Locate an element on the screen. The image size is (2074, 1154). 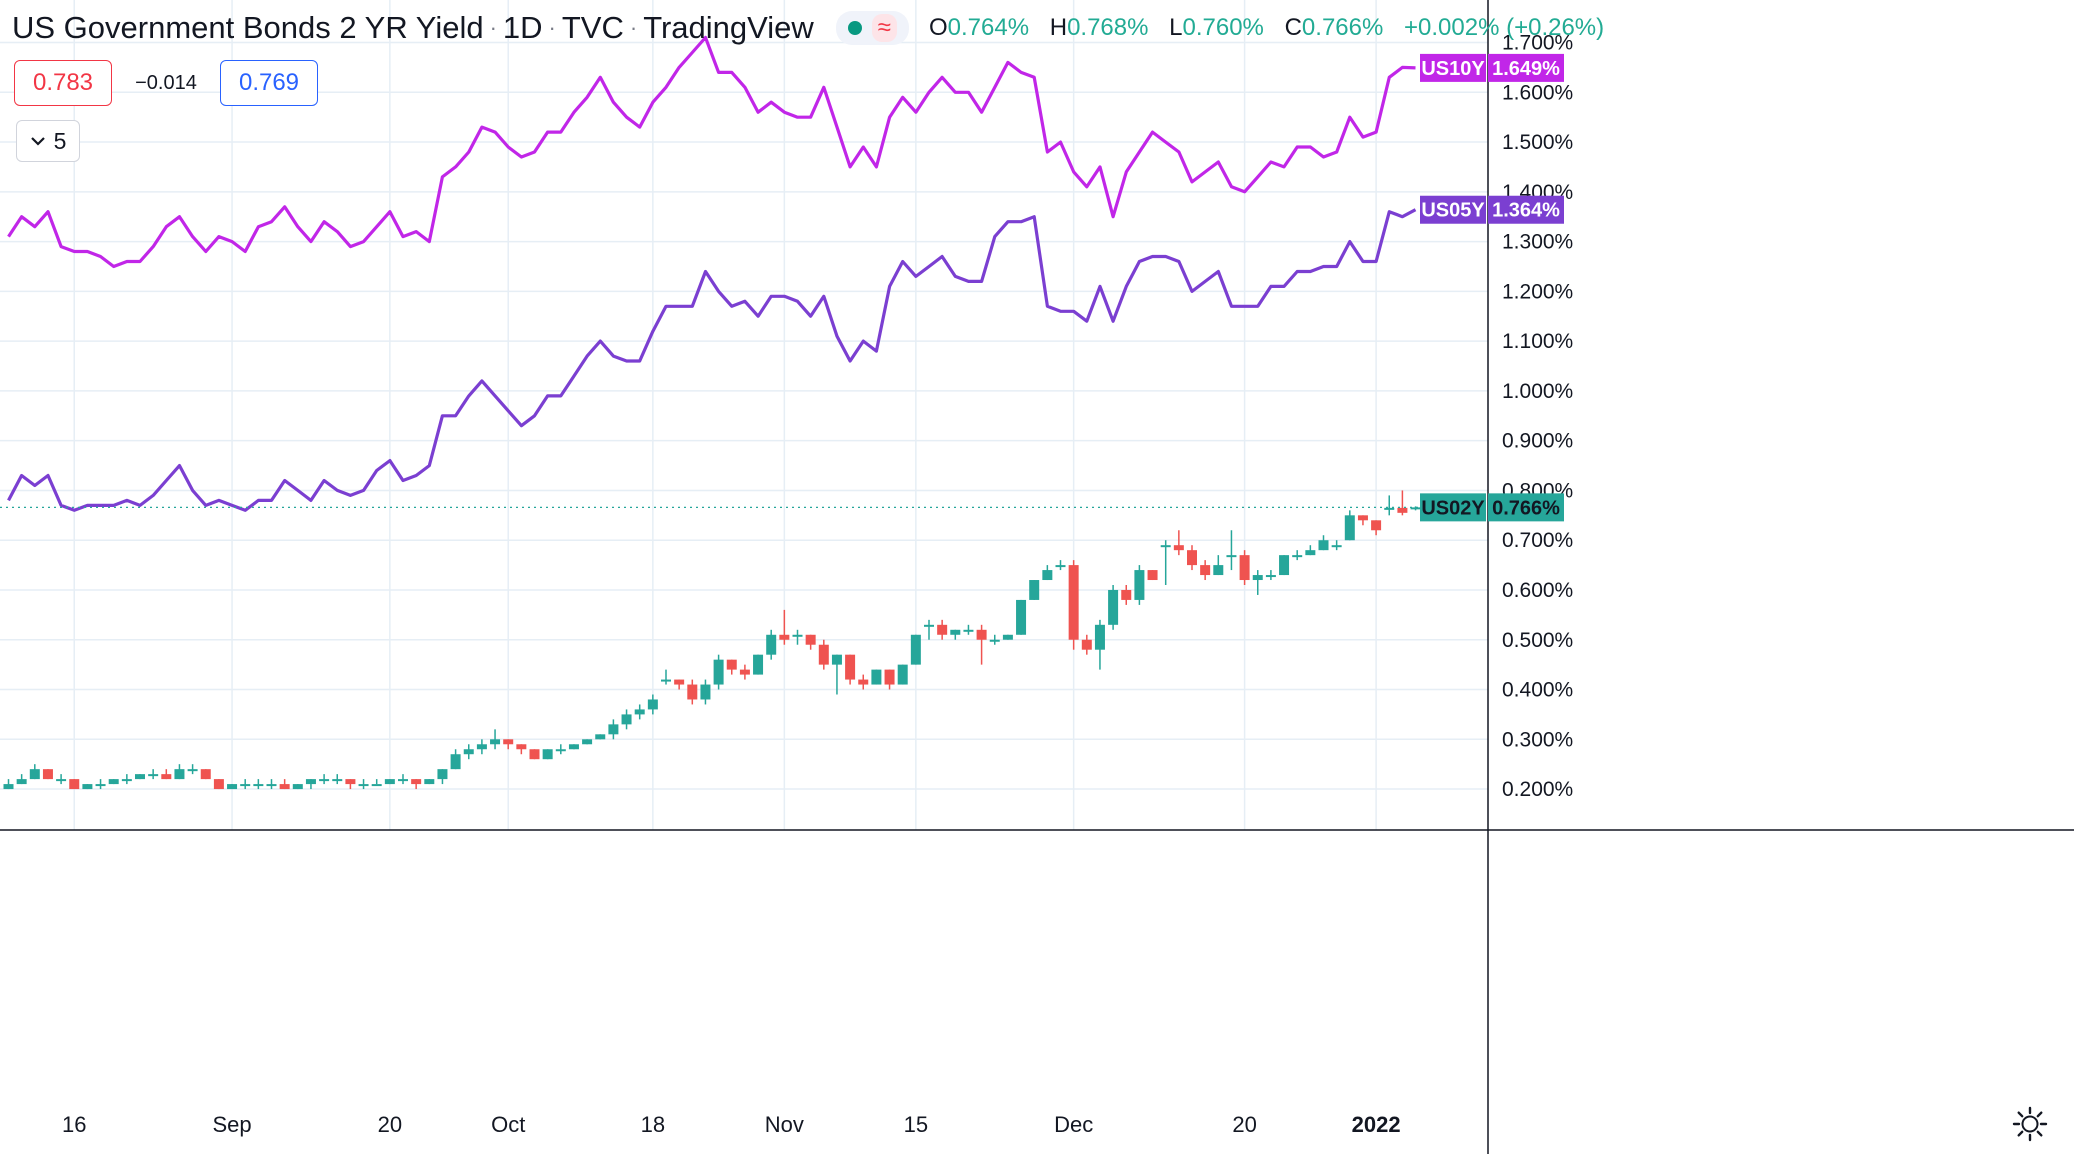
date-tick-label: 15 is located at coordinates (916, 1124).